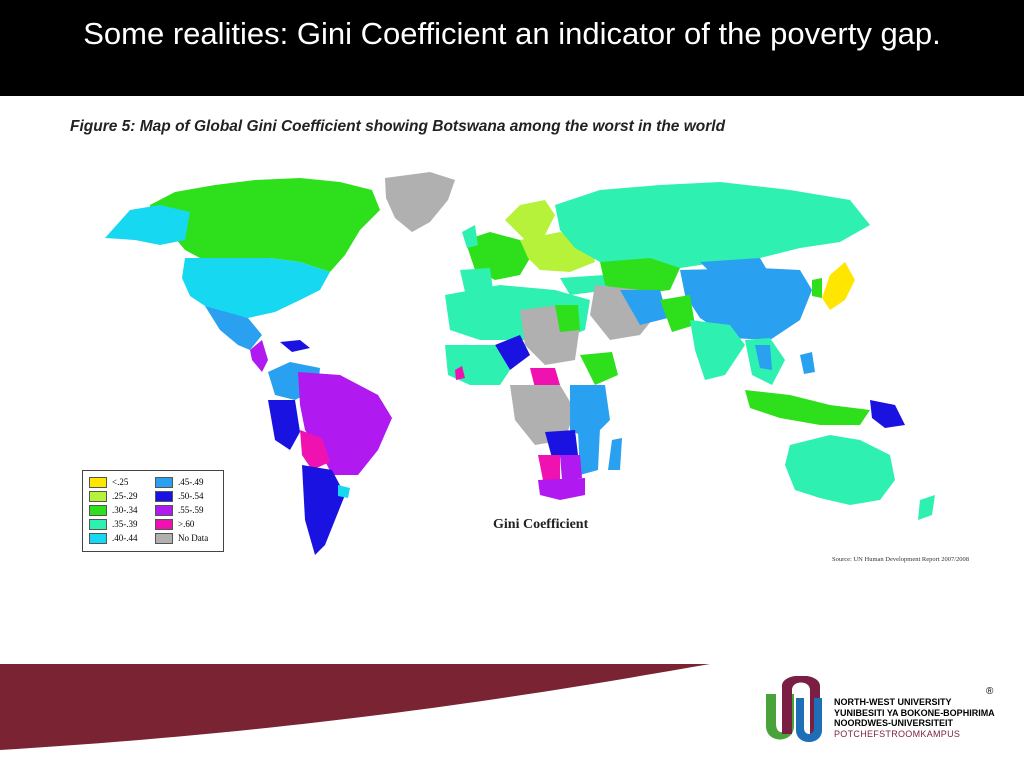 The image size is (1024, 768). Describe the element at coordinates (125, 524) in the screenshot. I see `legend-label: .35-.39` at that location.